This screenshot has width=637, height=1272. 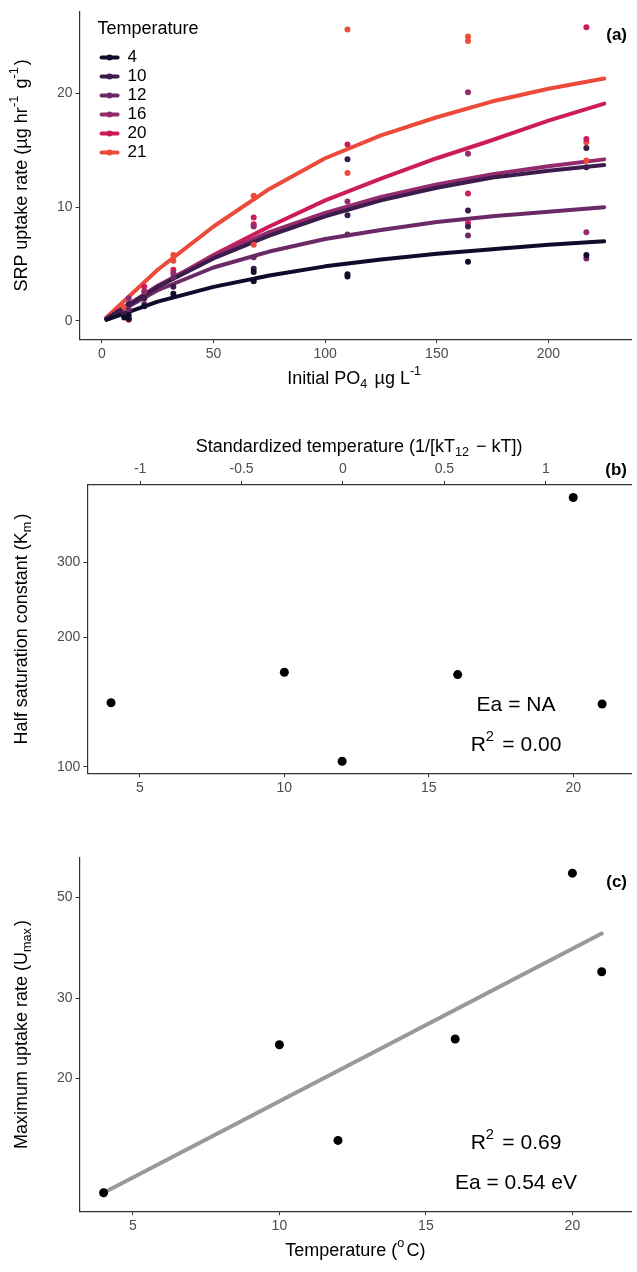 I want to click on x-tick-label: 0, so click(x=102, y=353).